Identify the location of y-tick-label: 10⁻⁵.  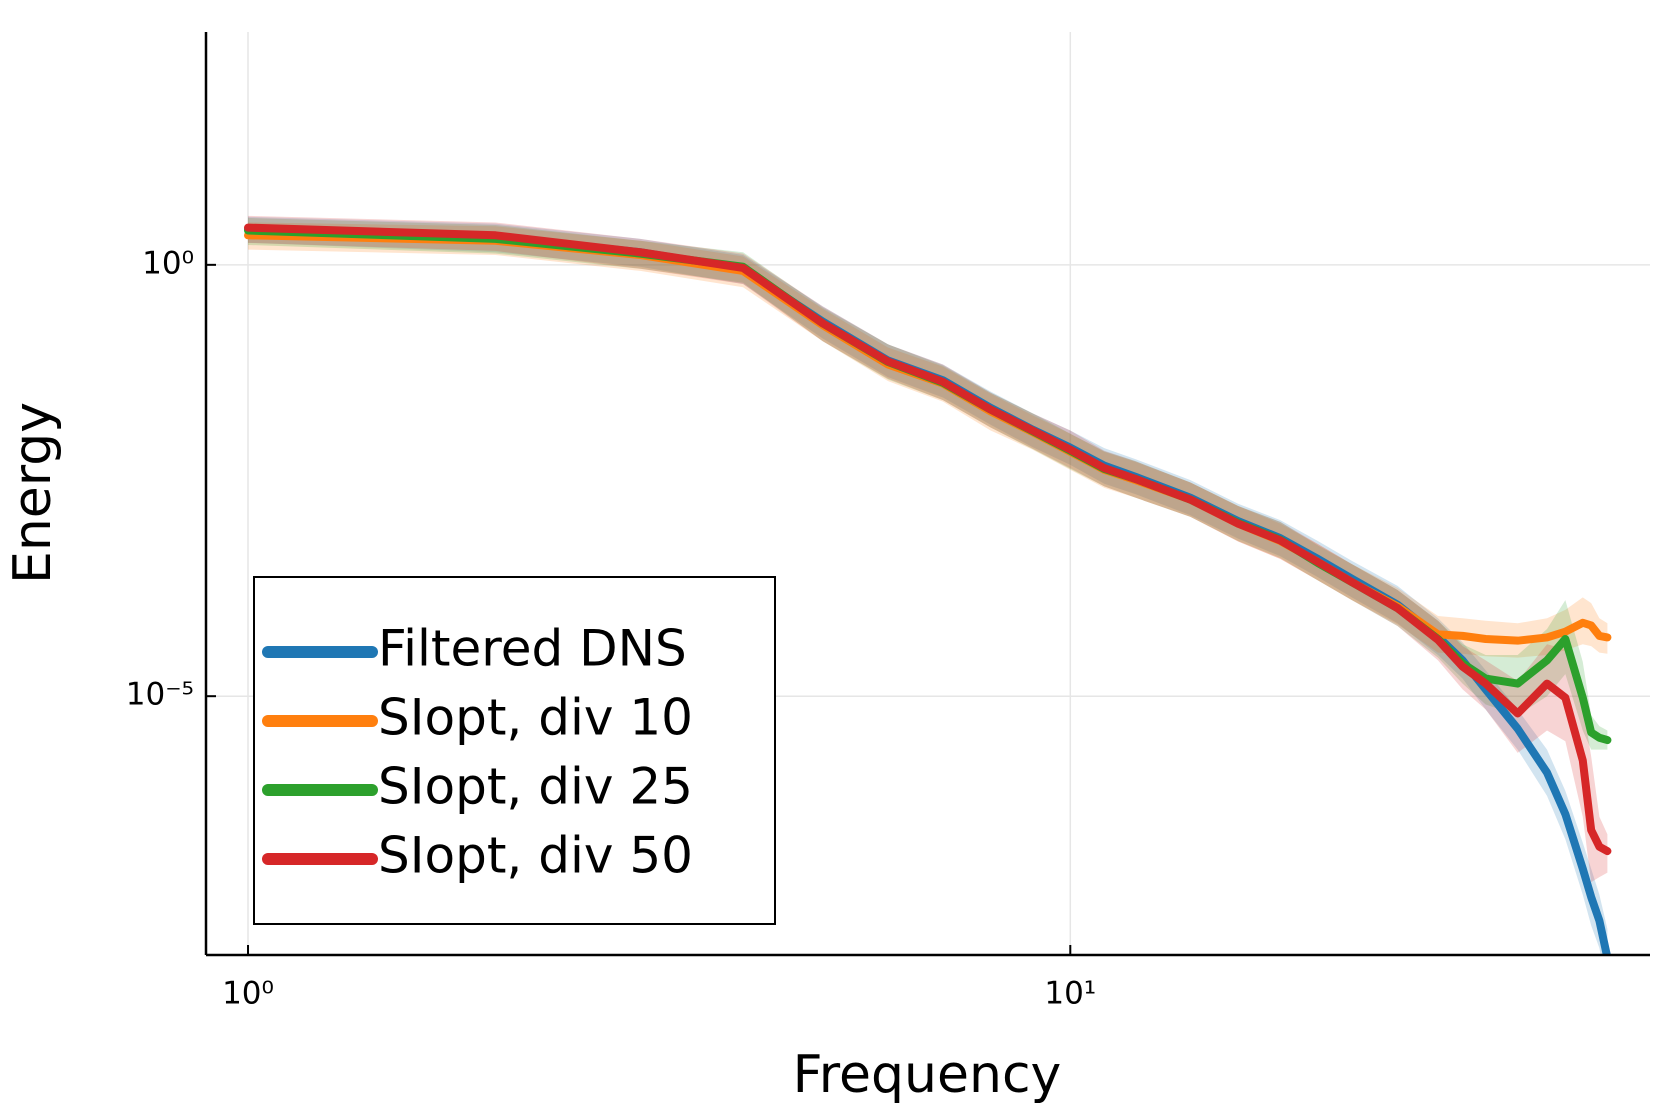
(160, 695).